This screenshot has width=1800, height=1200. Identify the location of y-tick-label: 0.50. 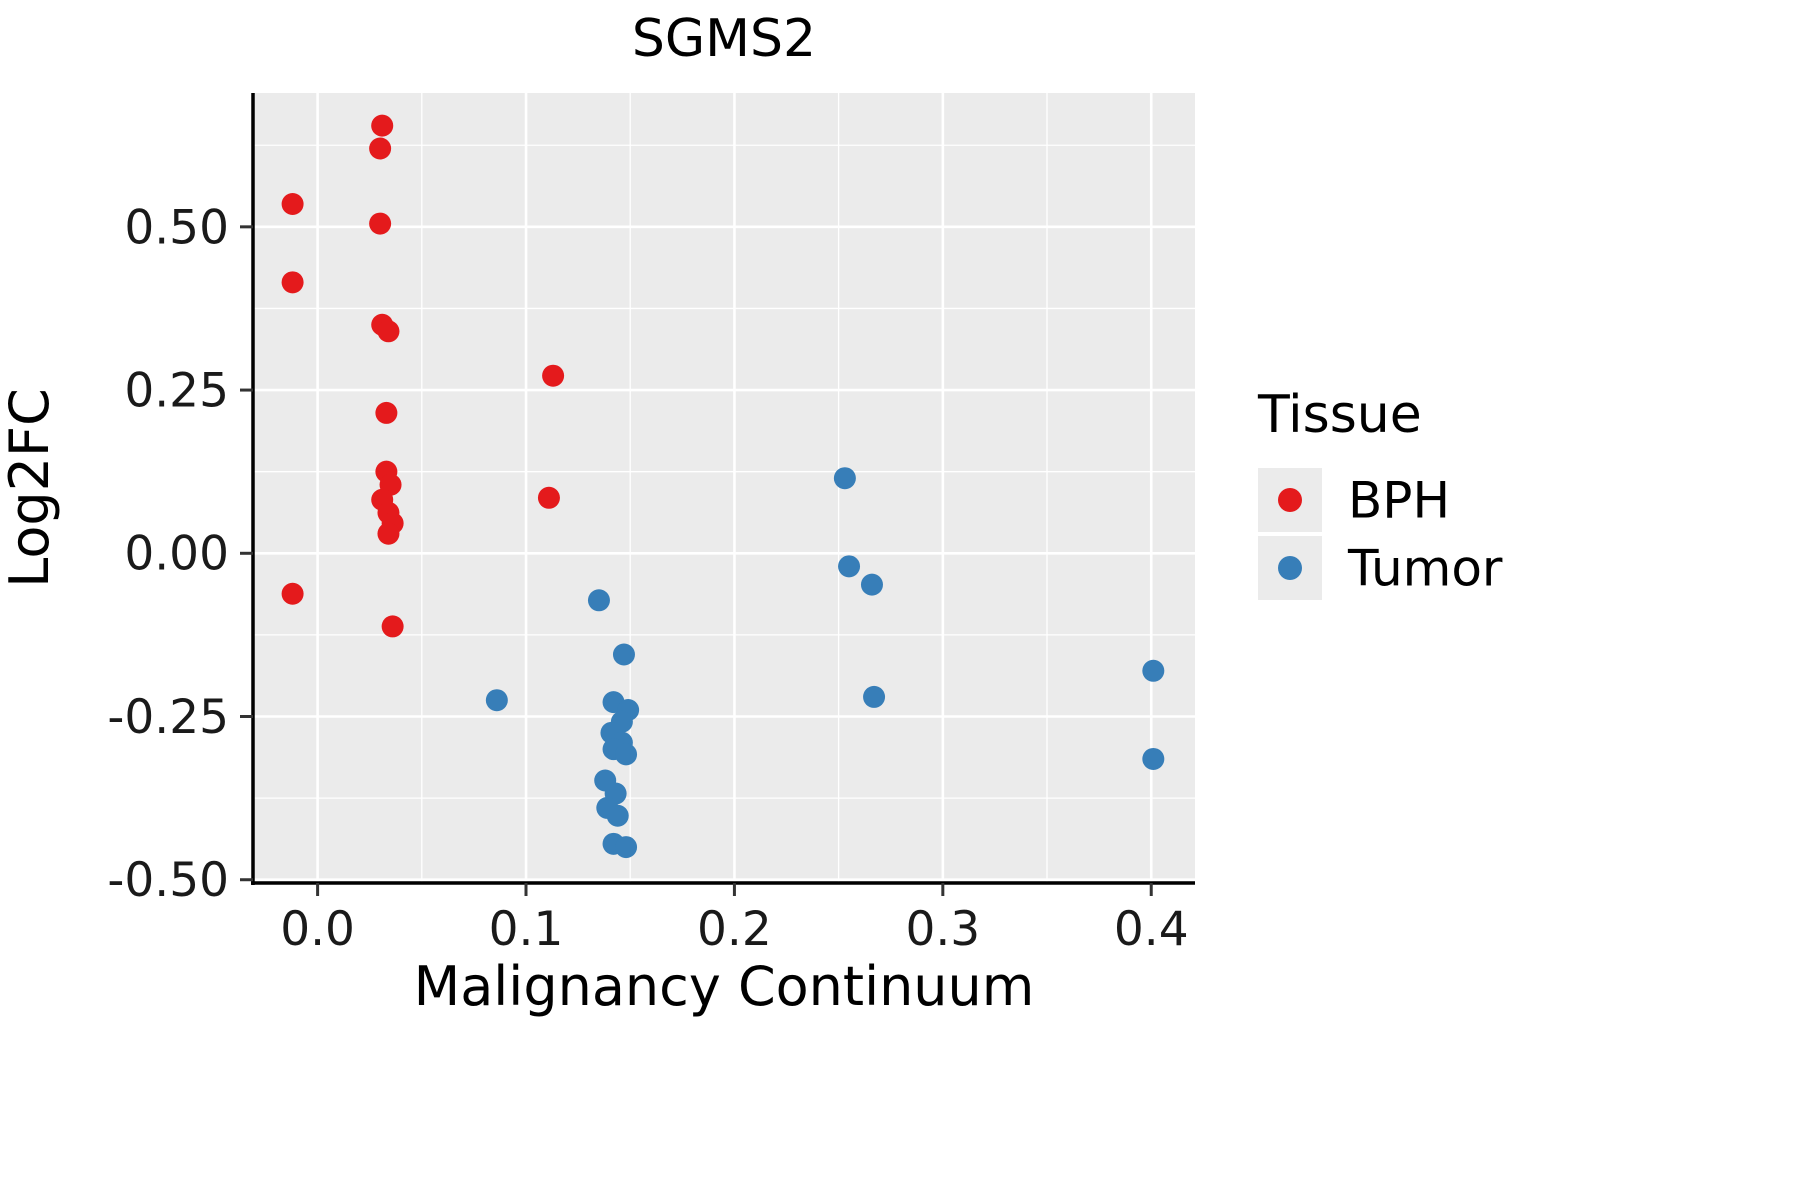
(176, 227).